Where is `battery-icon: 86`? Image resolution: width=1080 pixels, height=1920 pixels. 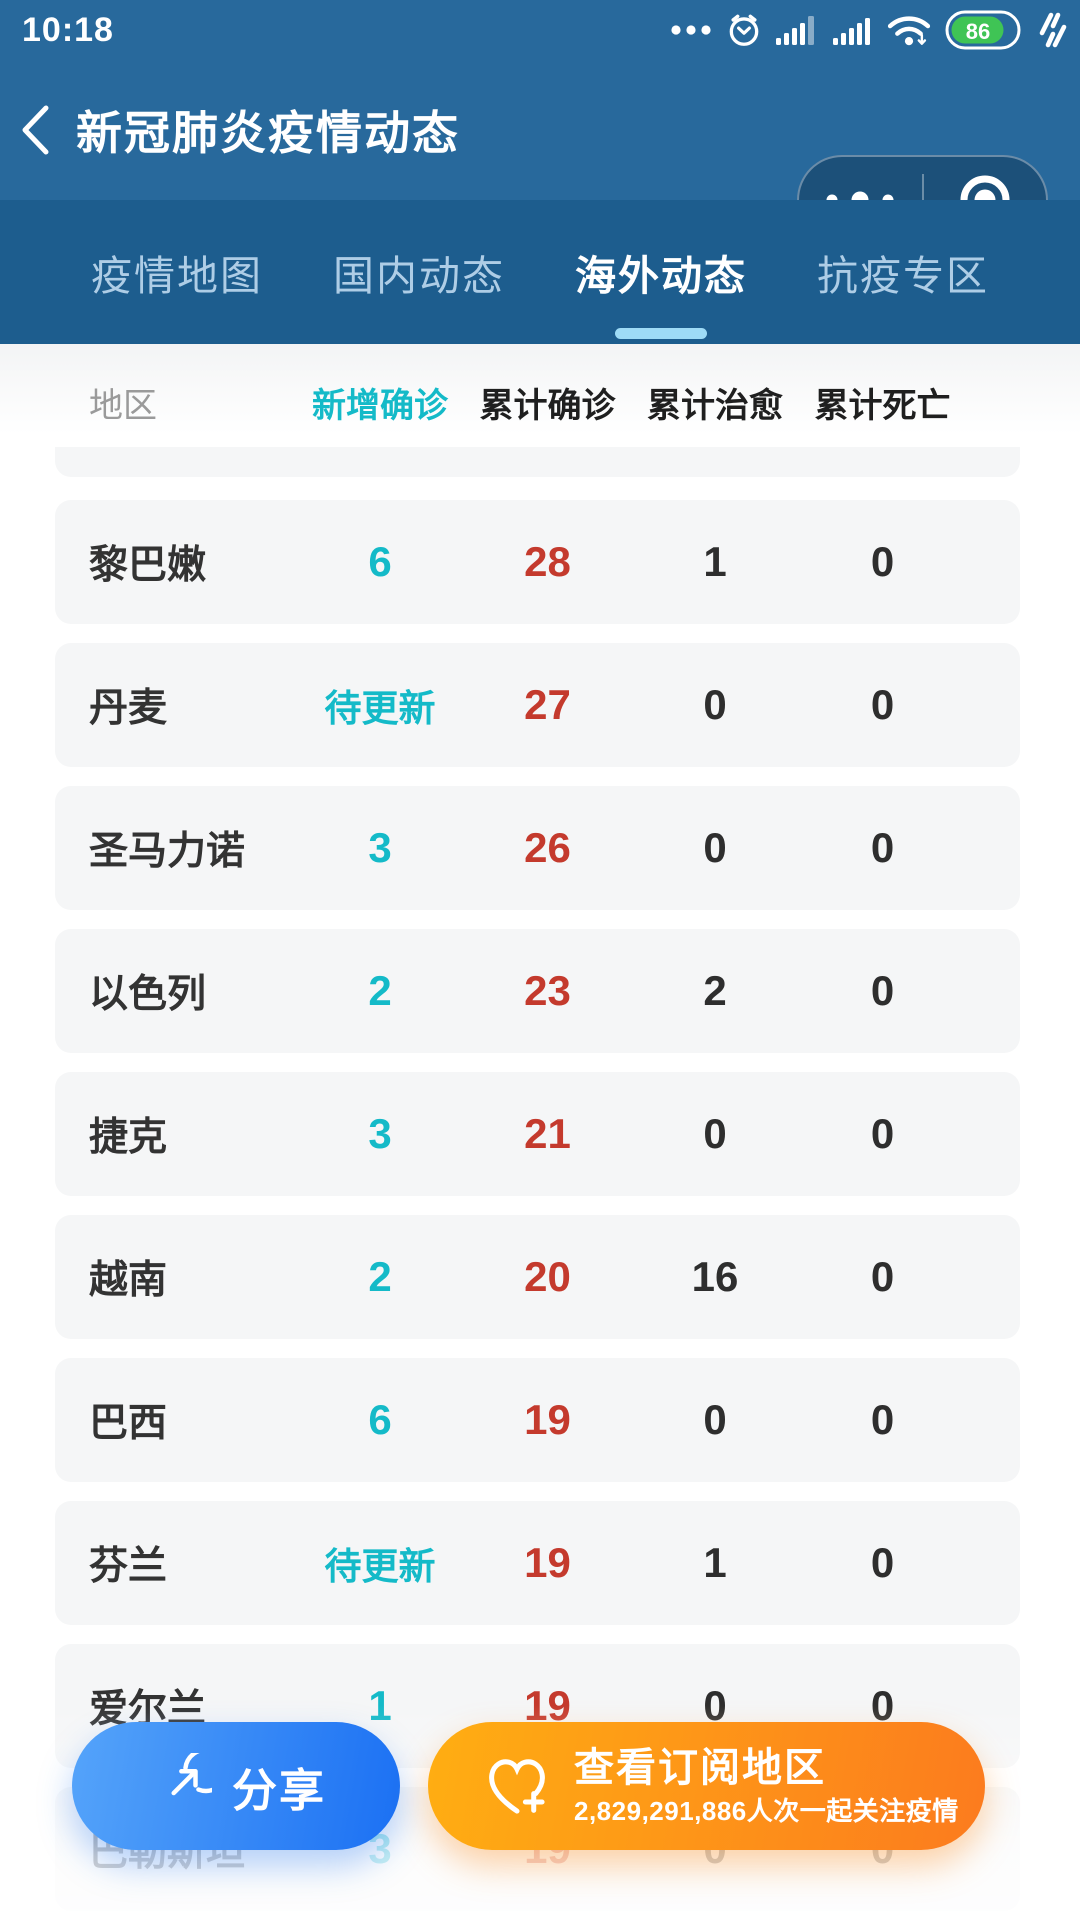 battery-icon: 86 is located at coordinates (983, 30).